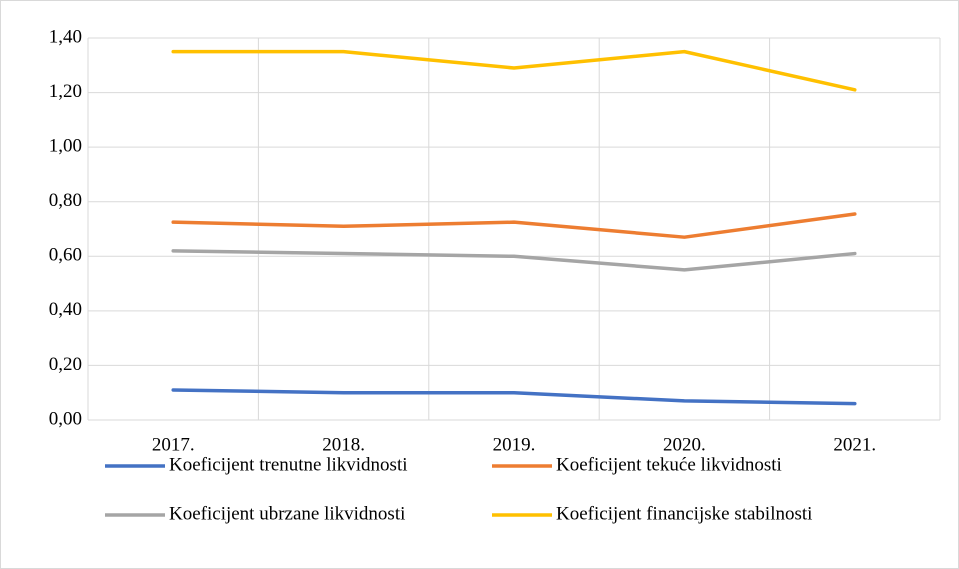 This screenshot has height=569, width=959. I want to click on y-tick-label: 1,40, so click(65, 36).